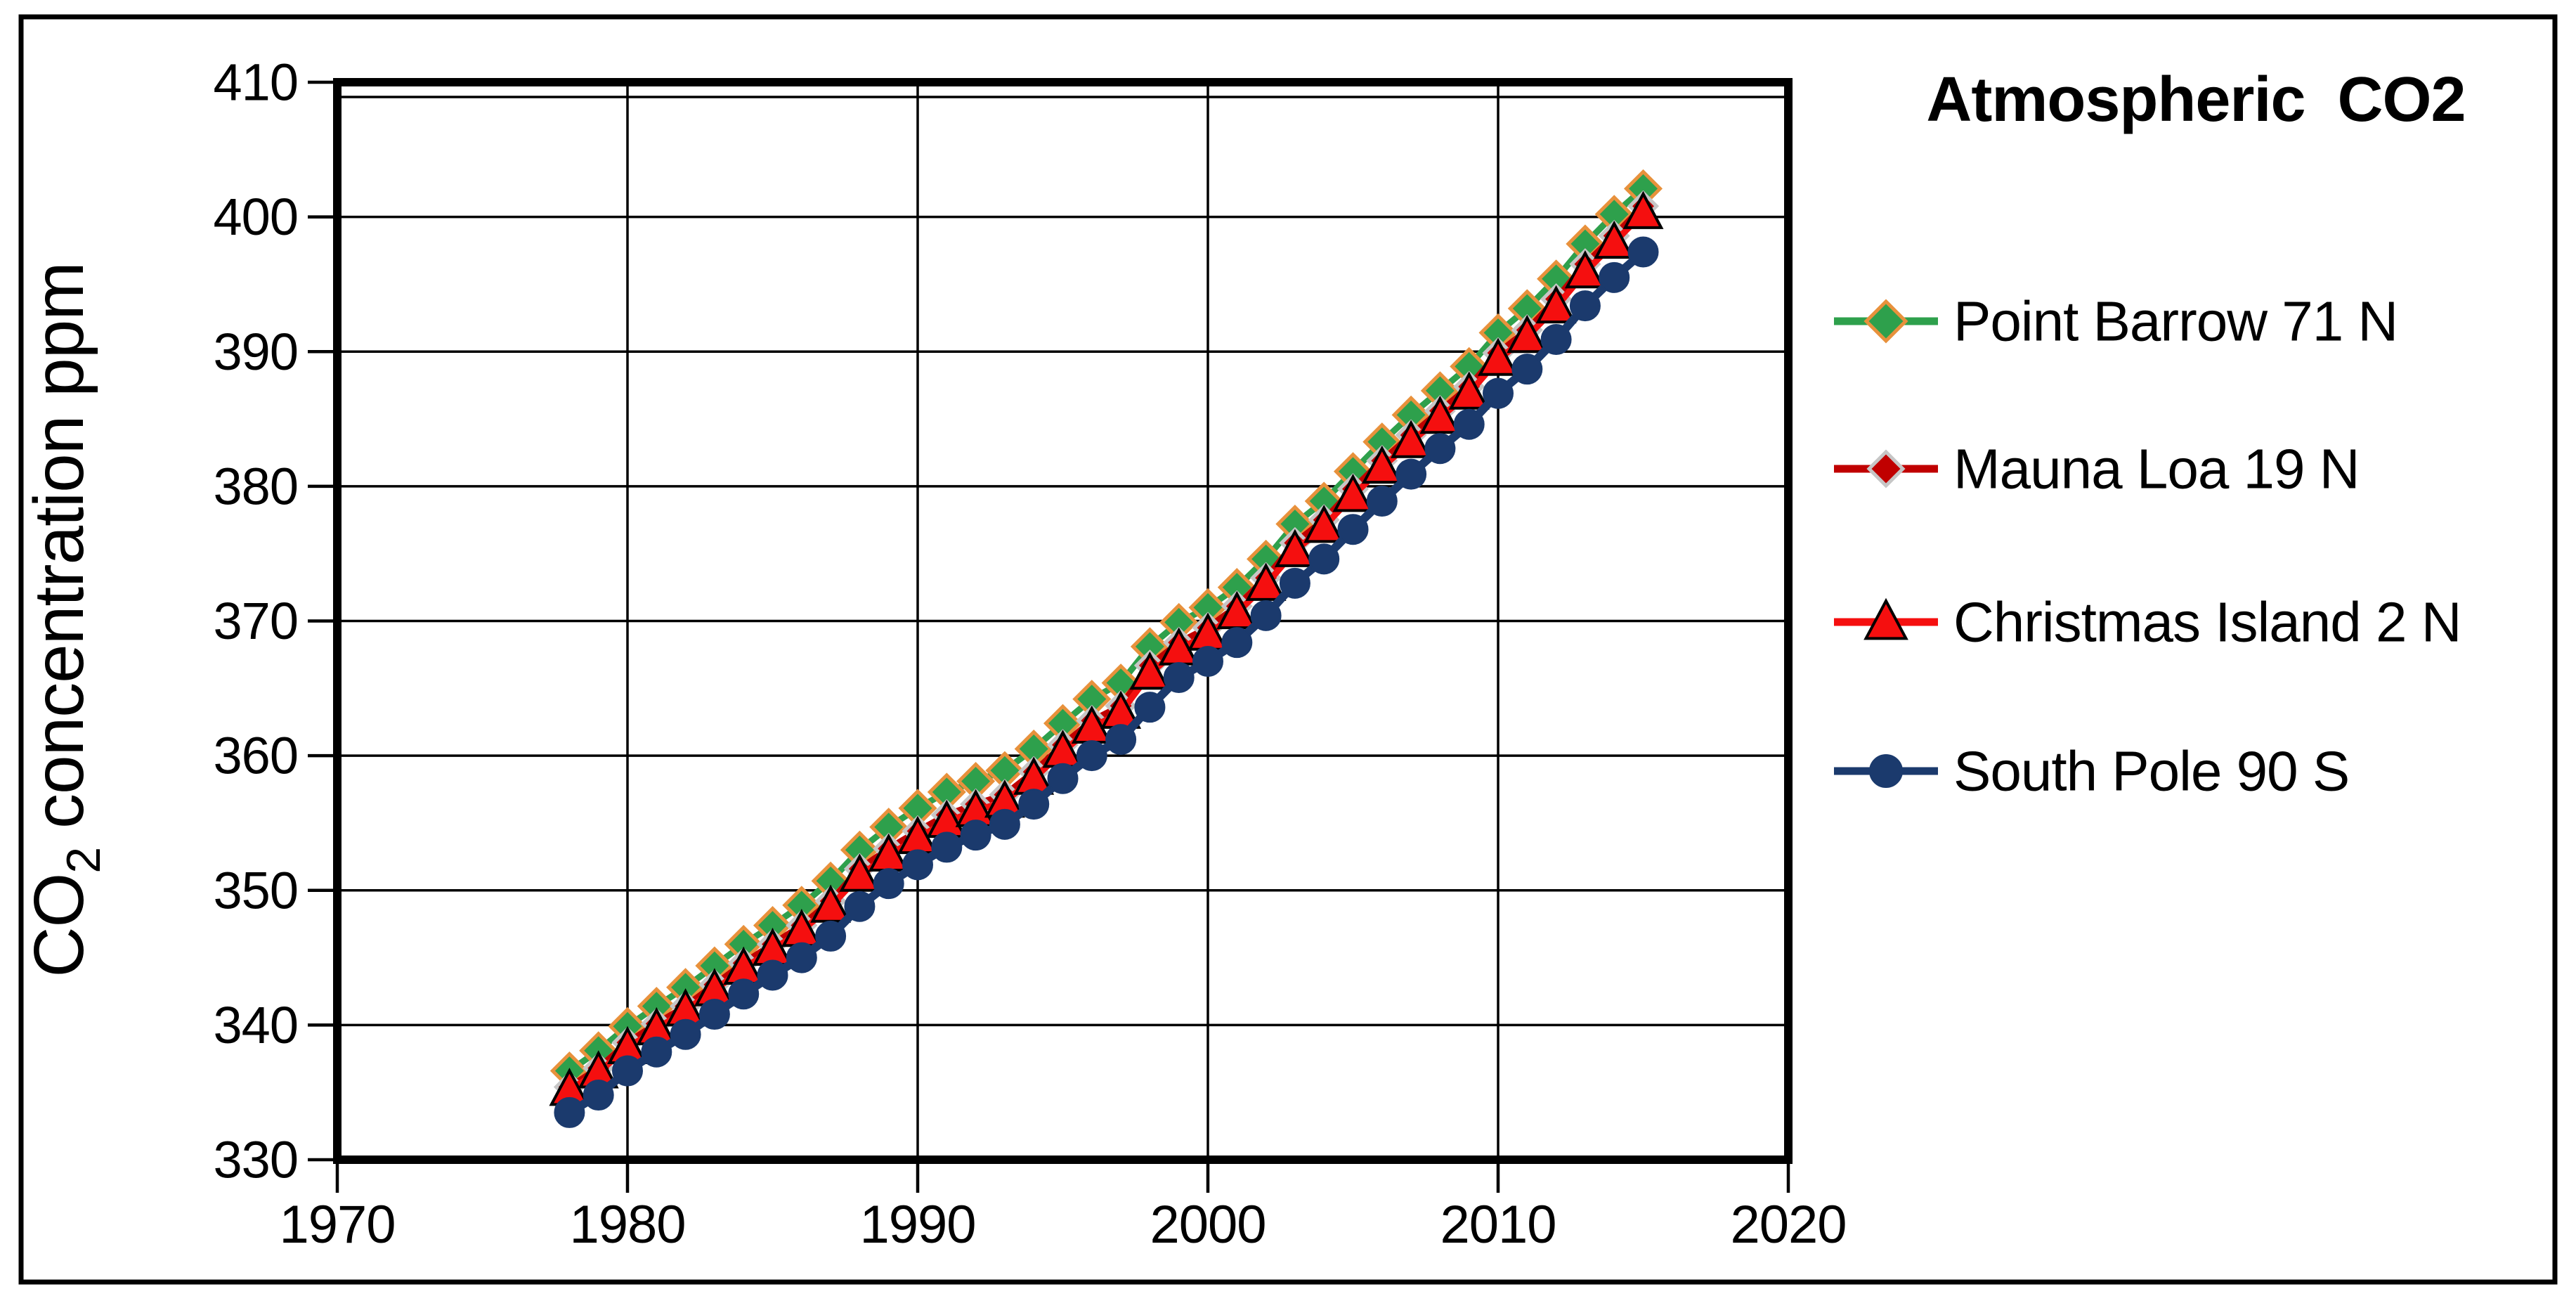 Image resolution: width=2576 pixels, height=1301 pixels. What do you see at coordinates (2207, 622) in the screenshot?
I see `legend-label: Christmas Island 2 N` at bounding box center [2207, 622].